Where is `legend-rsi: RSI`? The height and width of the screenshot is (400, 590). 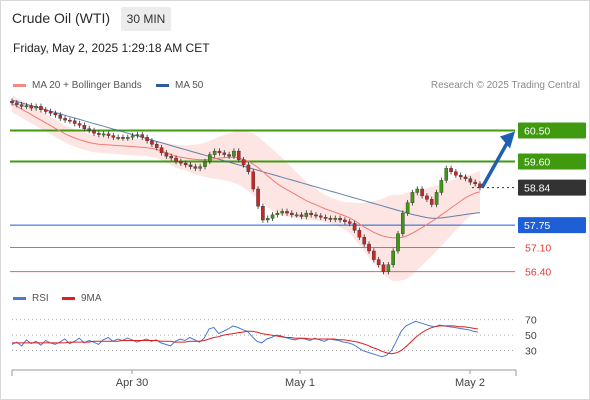
legend-rsi: RSI is located at coordinates (31, 298).